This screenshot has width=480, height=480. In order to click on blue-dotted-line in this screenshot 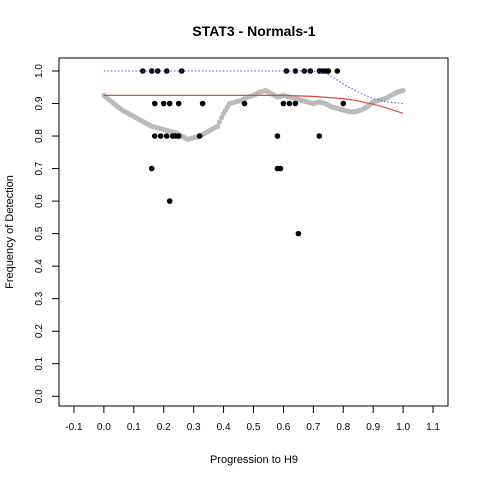, I will do `click(253, 87)`.